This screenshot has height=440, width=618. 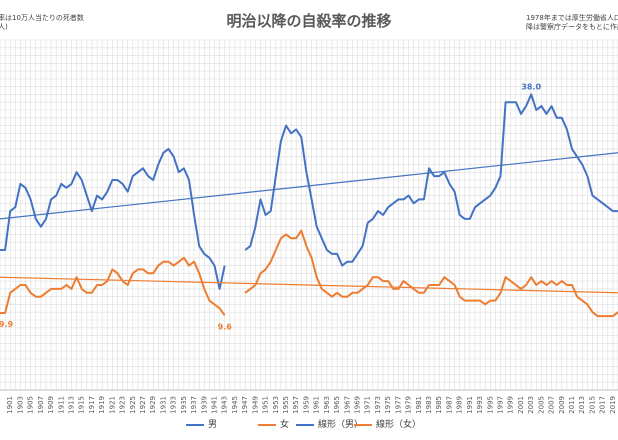 What do you see at coordinates (572, 405) in the screenshot?
I see `x-tick-label: 2011` at bounding box center [572, 405].